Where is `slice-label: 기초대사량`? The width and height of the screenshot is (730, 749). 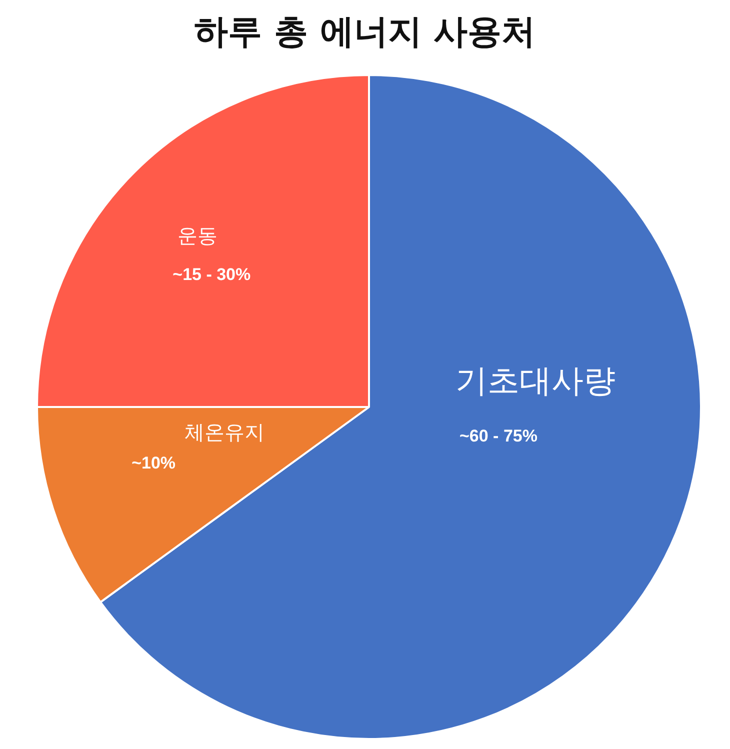 slice-label: 기초대사량 is located at coordinates (536, 380).